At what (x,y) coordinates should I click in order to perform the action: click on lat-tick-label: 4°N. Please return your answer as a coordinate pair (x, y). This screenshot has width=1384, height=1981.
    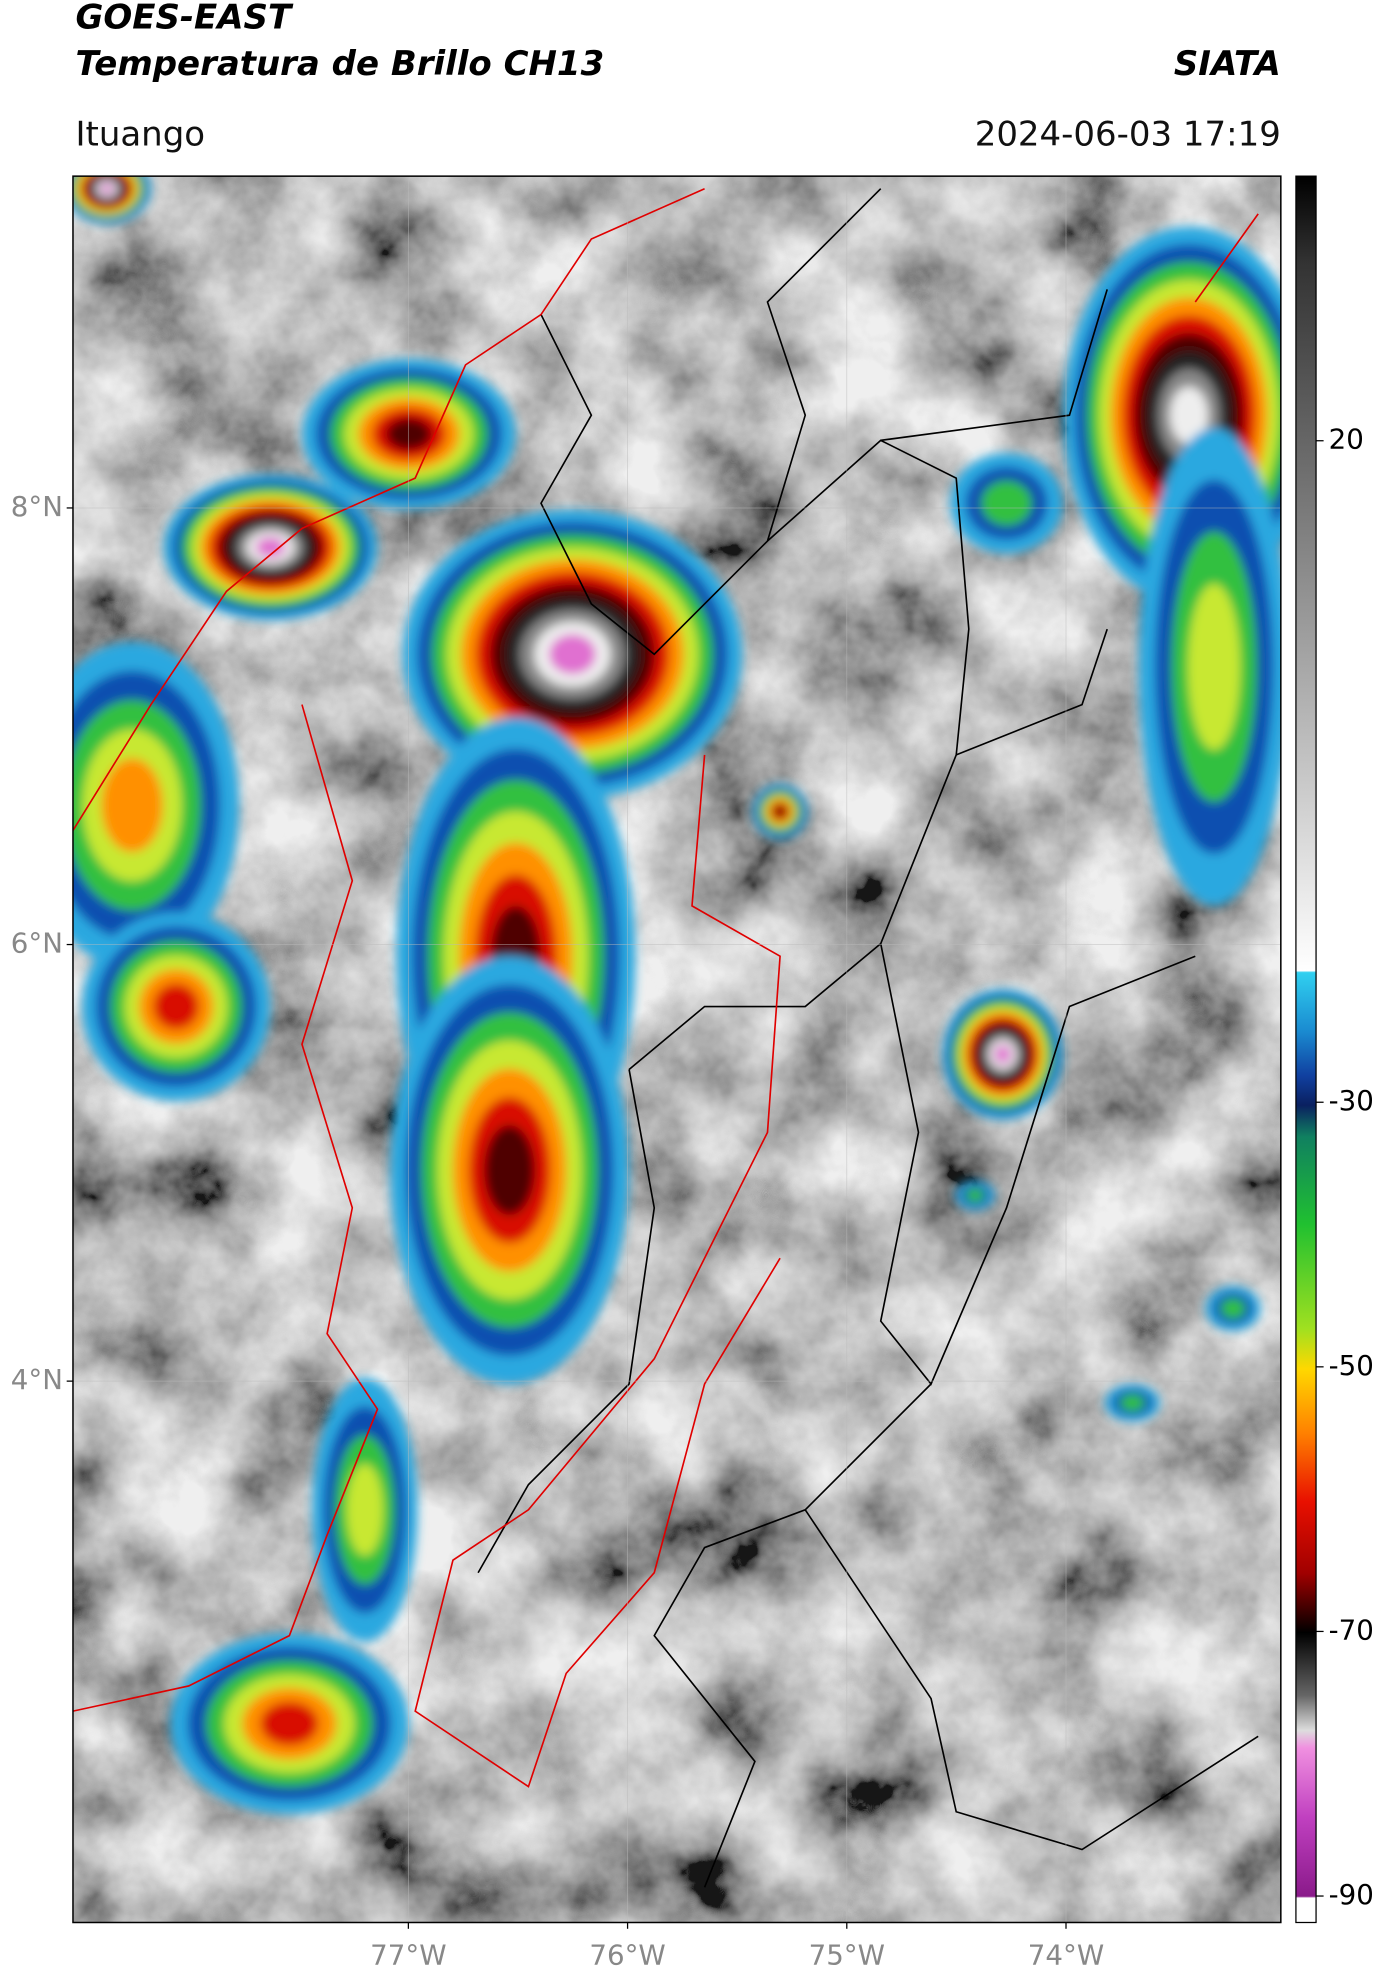
    Looking at the image, I should click on (37, 1379).